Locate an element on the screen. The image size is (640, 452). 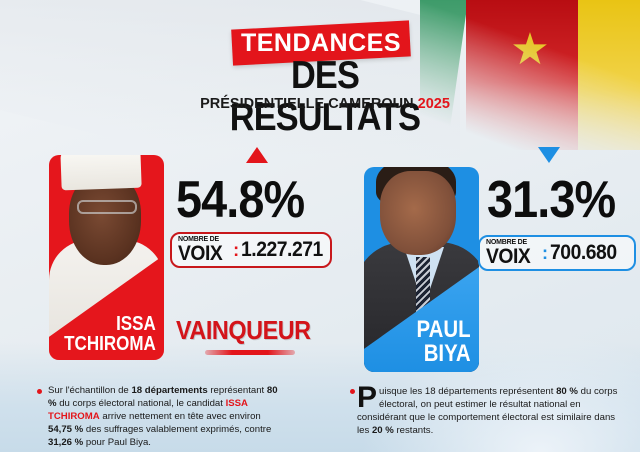
note-text: du corps électoral national, le candidat is located at coordinates (141, 403).